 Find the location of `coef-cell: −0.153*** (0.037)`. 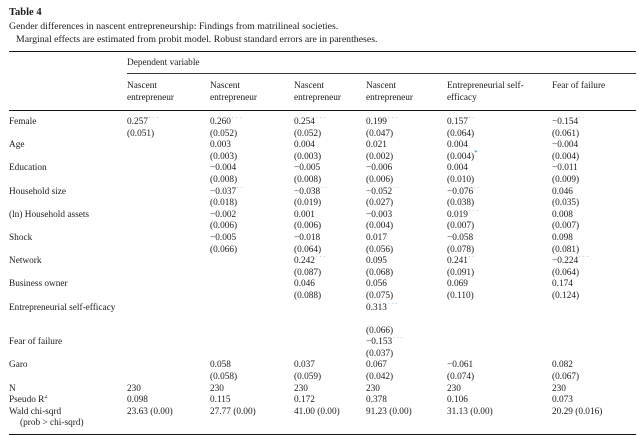

coef-cell: −0.153*** (0.037) is located at coordinates (406, 348).